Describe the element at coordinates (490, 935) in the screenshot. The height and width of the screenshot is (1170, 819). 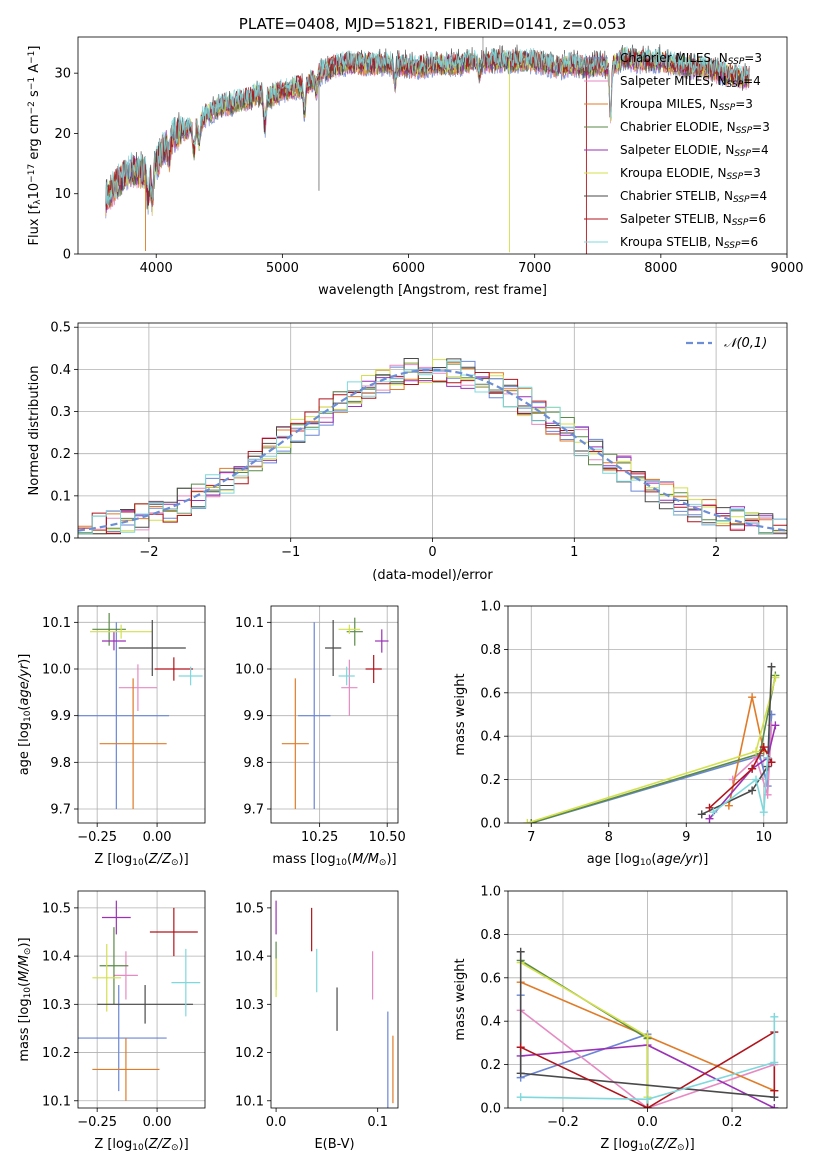
I see `y-tick-label: 0.8` at that location.